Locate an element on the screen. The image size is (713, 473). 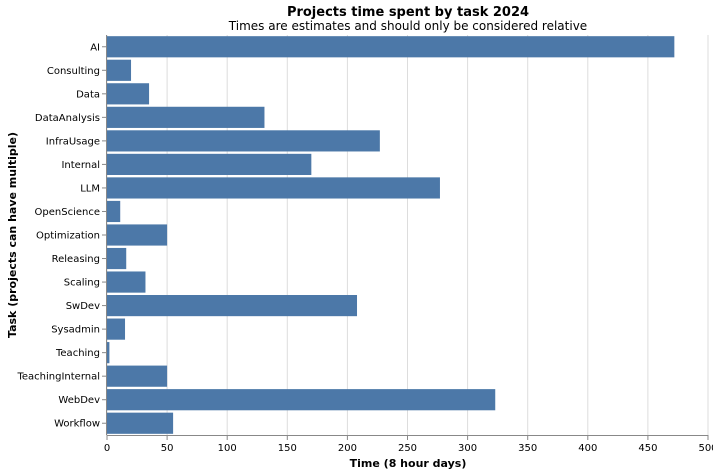
y-tick-label: TeachingInternal is located at coordinates (58, 377).